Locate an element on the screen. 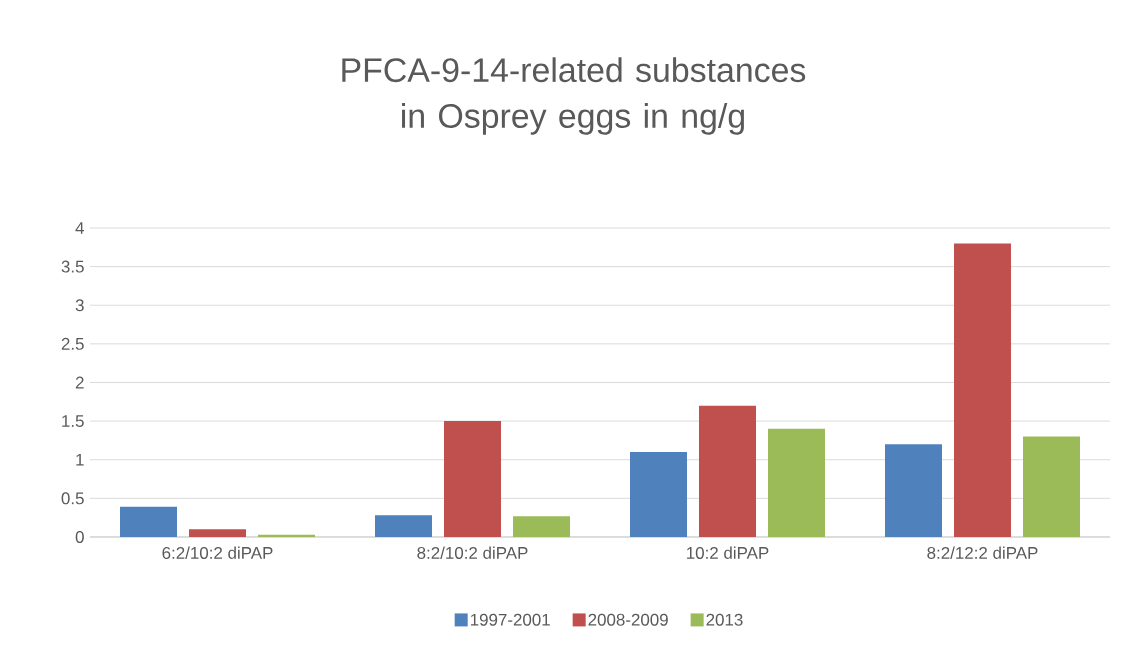 Image resolution: width=1126 pixels, height=653 pixels. y-tick-label: 0.5 is located at coordinates (72, 498).